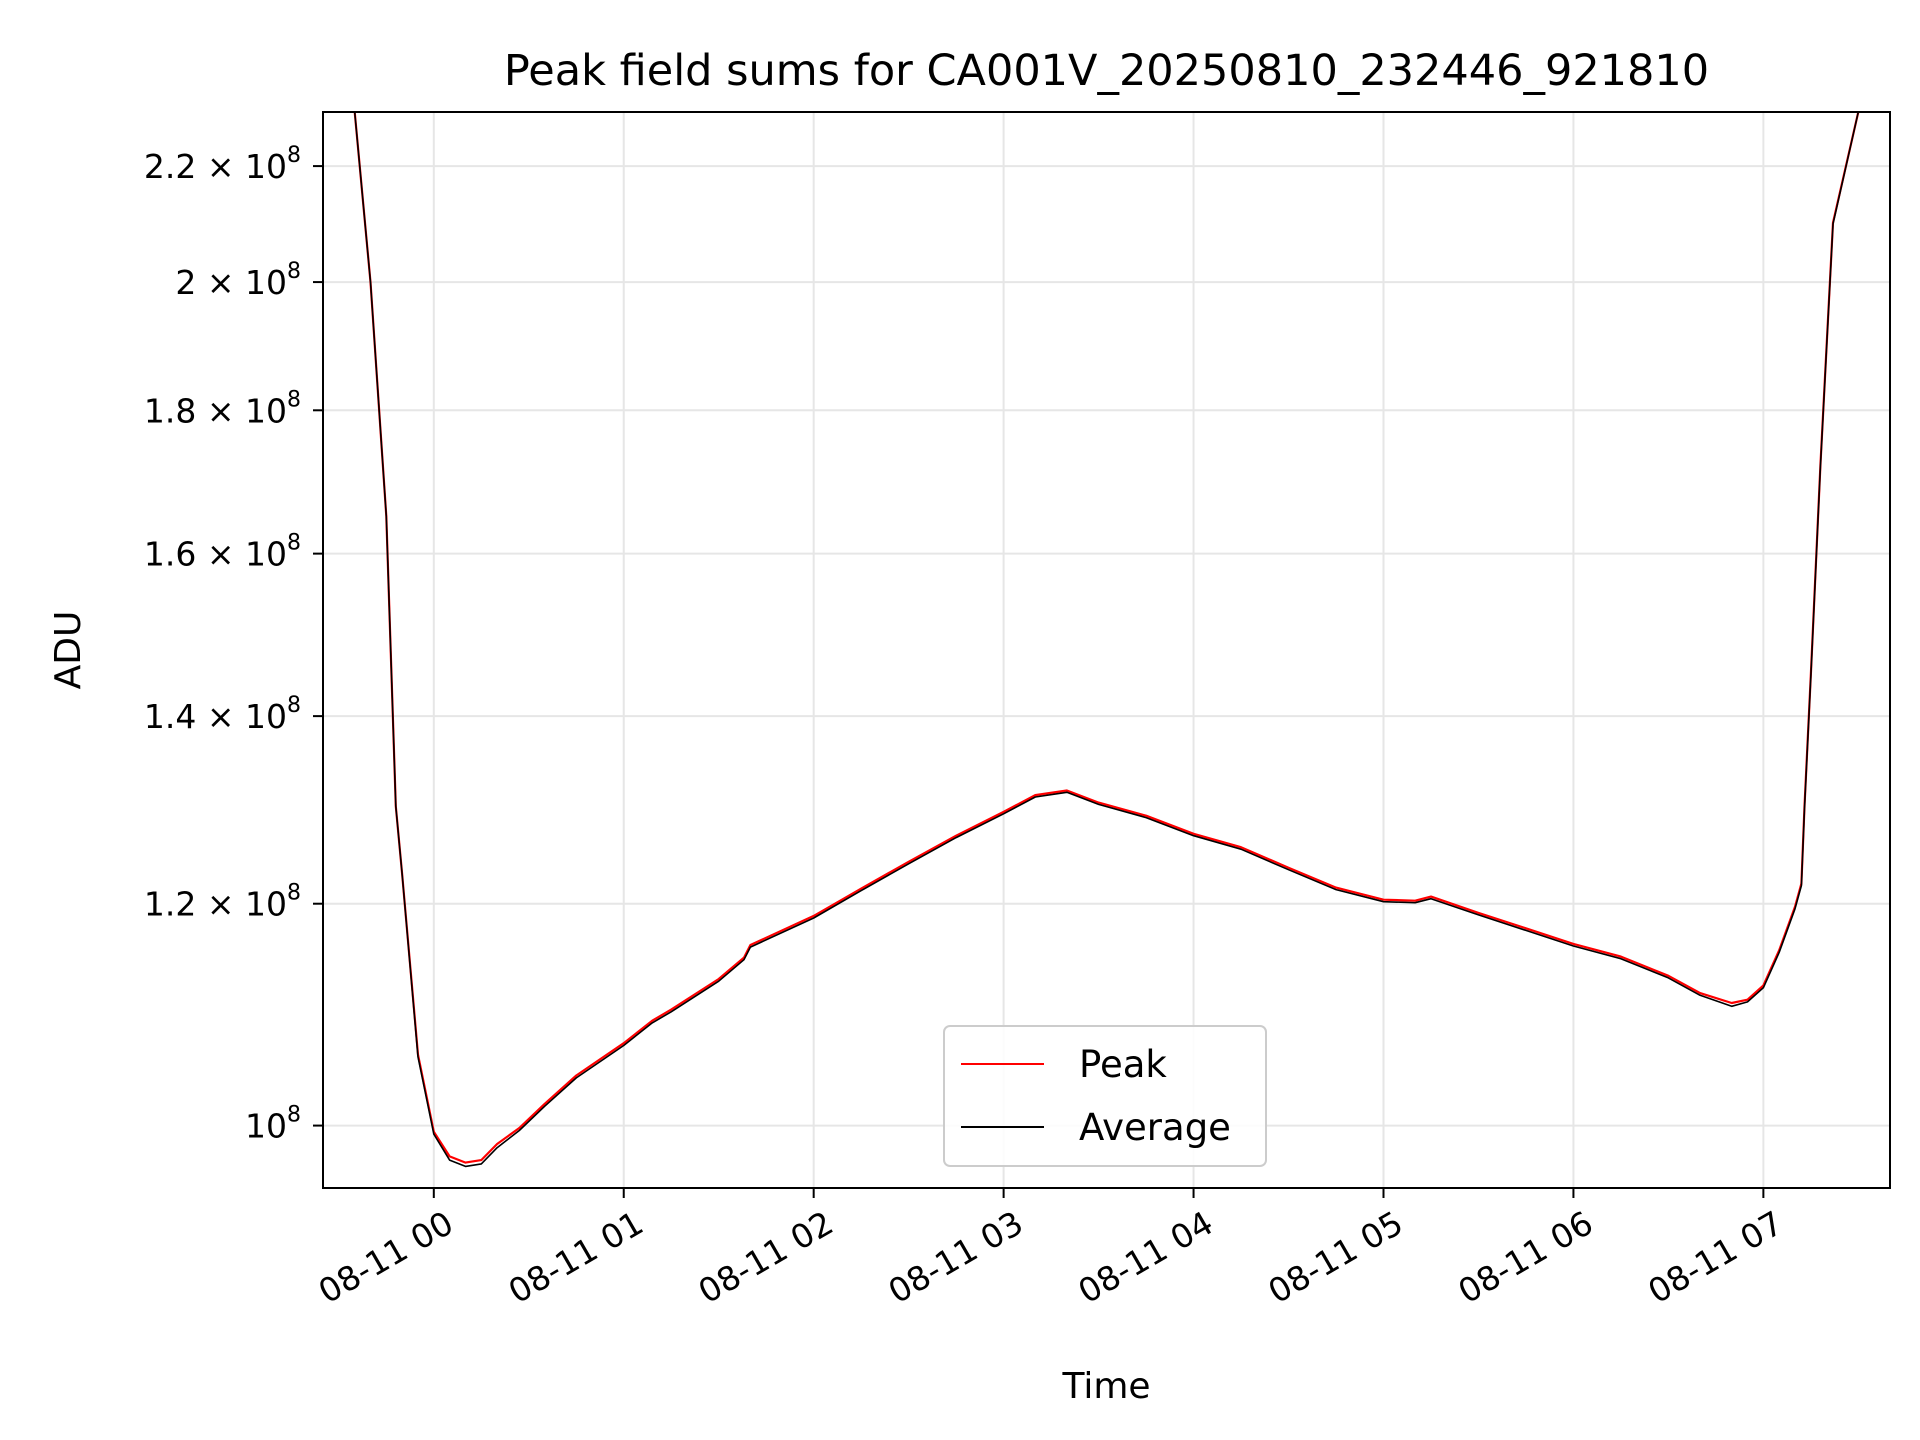 This screenshot has width=1920, height=1440. I want to click on y-tick-label: 1.6 × 108, so click(222, 552).